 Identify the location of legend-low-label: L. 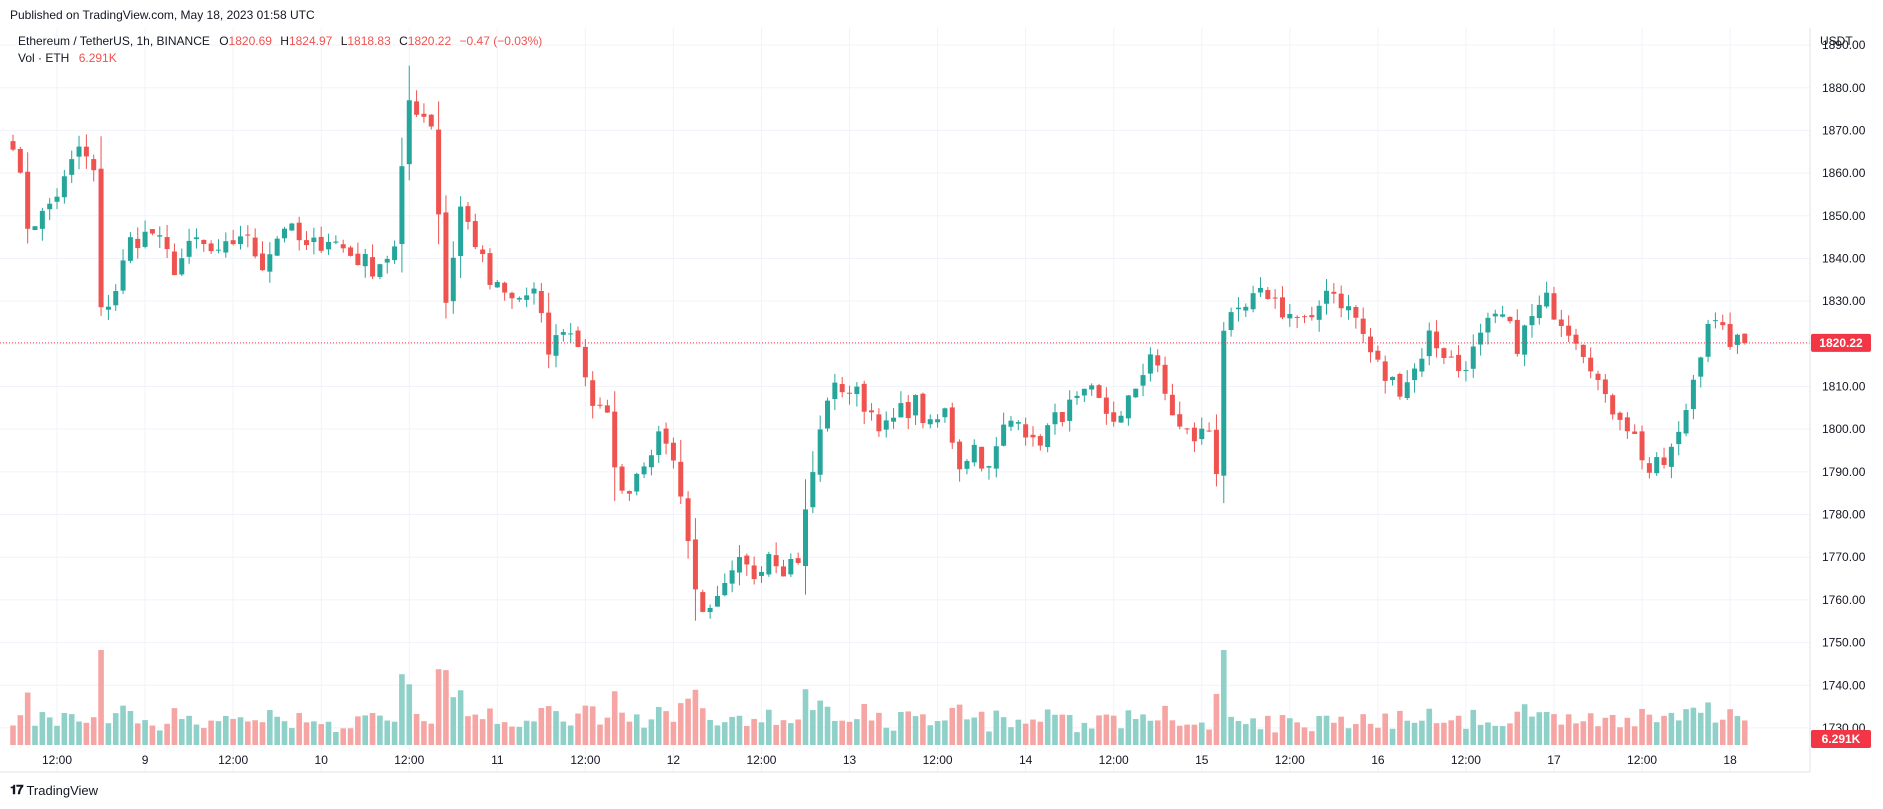
(344, 41).